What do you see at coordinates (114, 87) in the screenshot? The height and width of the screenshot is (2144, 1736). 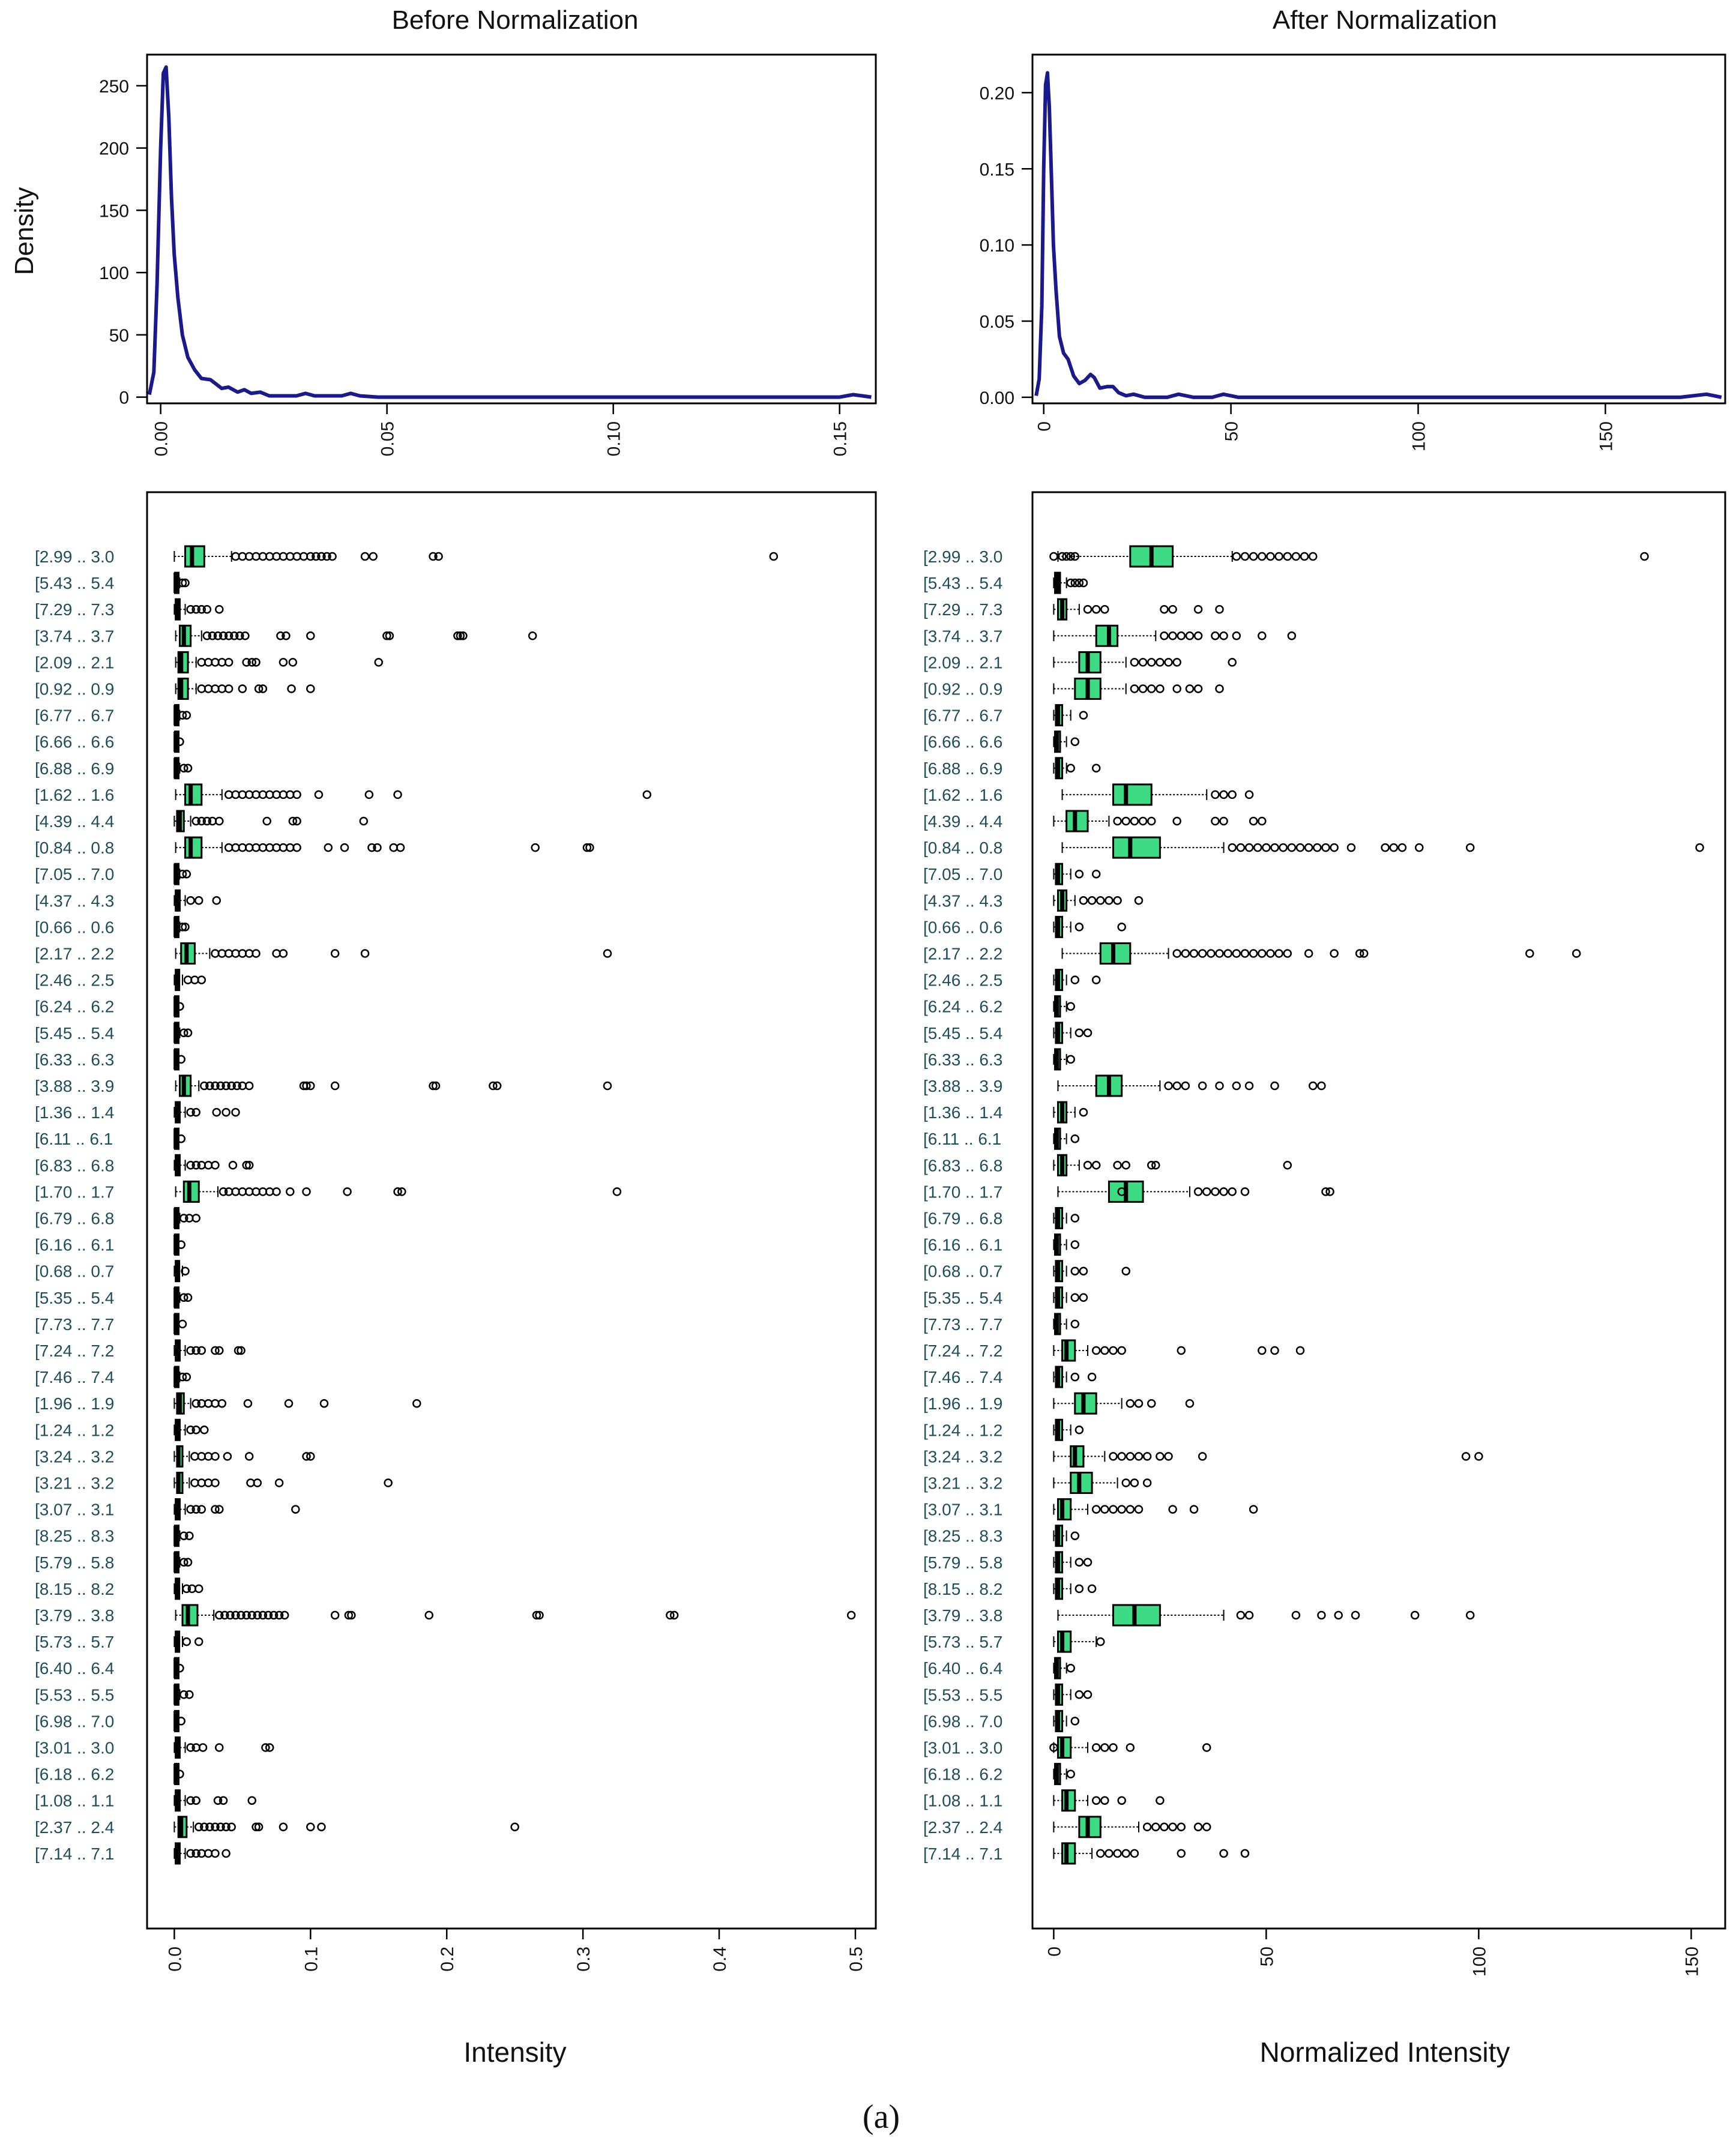 I see `y-tick-label: 250` at bounding box center [114, 87].